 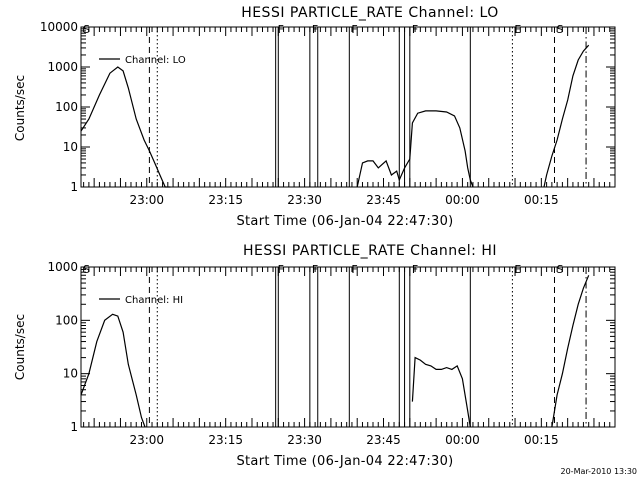 What do you see at coordinates (66, 107) in the screenshot?
I see `lo-ytick-label: 100` at bounding box center [66, 107].